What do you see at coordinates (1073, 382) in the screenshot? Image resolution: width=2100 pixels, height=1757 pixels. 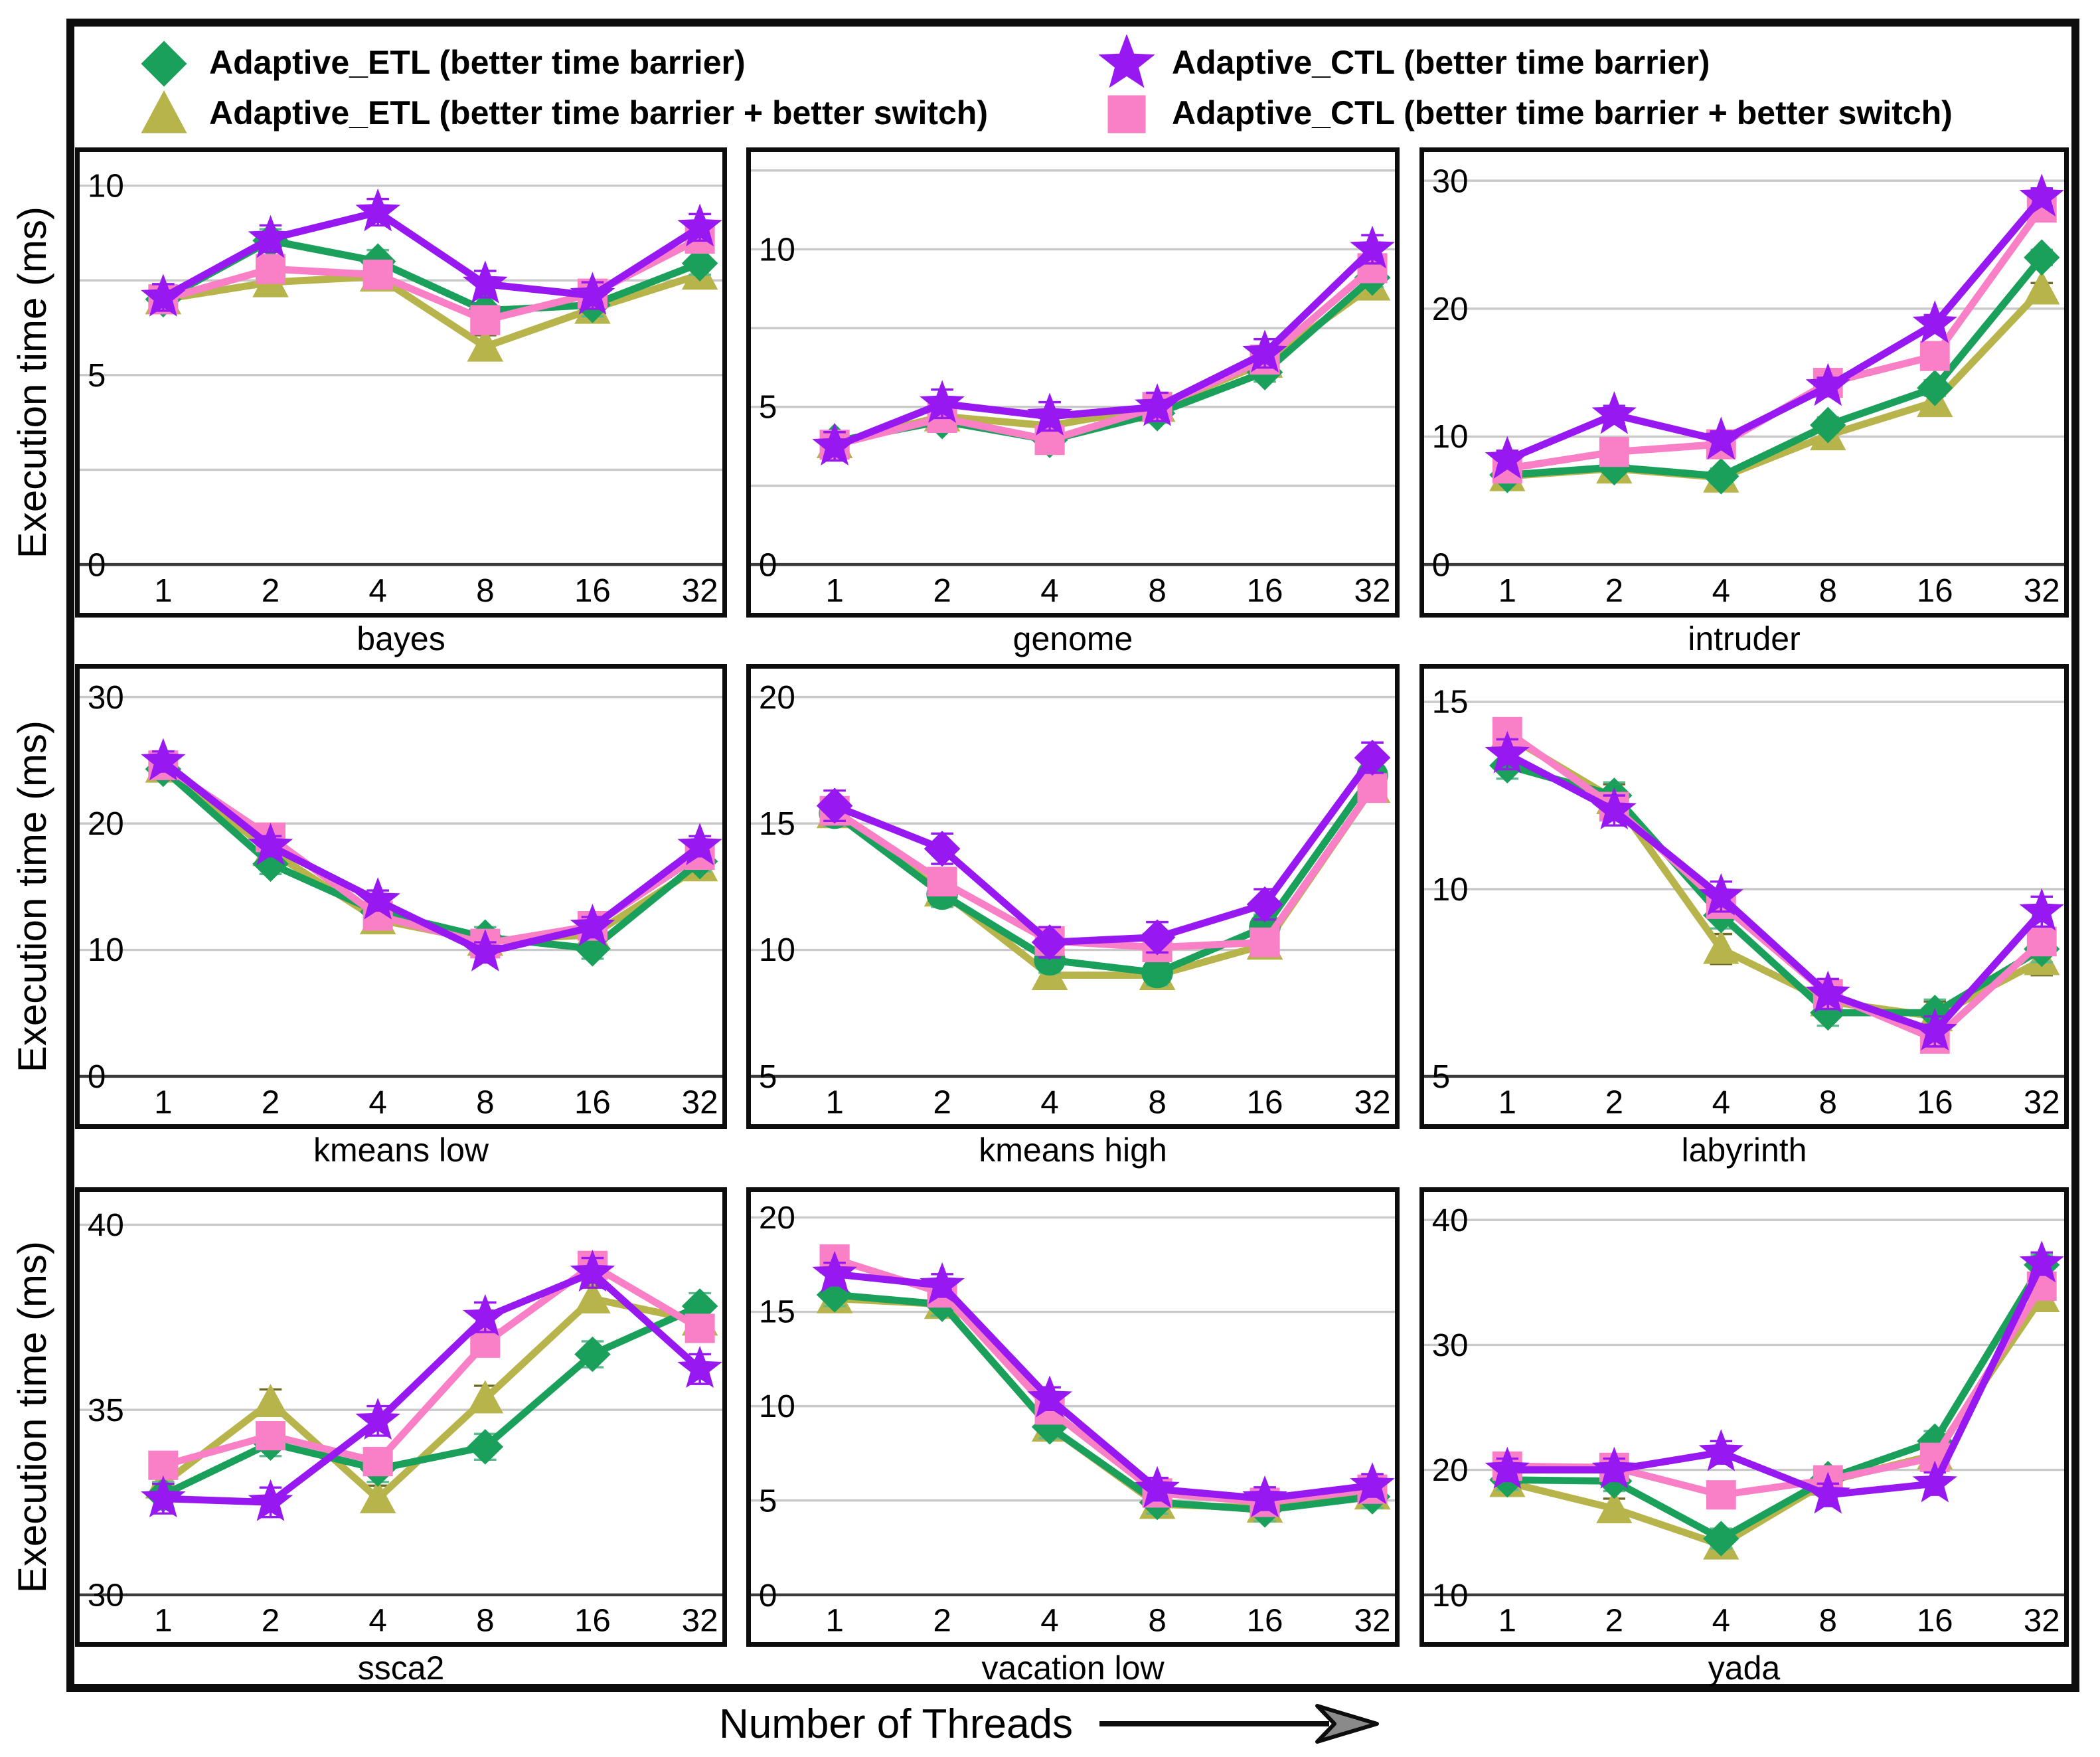 I see `chart-genome: 0 5 10 1 2 4 8 16 32` at bounding box center [1073, 382].